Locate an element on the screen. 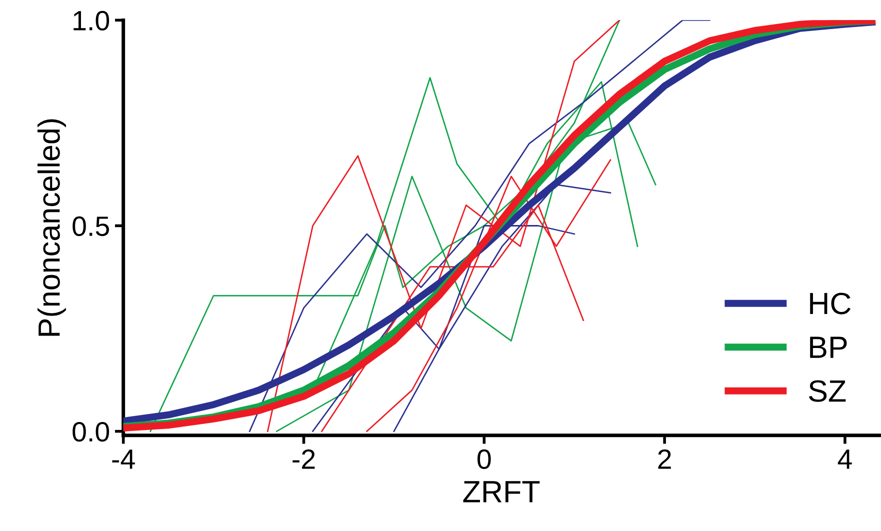 The image size is (881, 531). y-tick-label: 0.0 is located at coordinates (91, 432).